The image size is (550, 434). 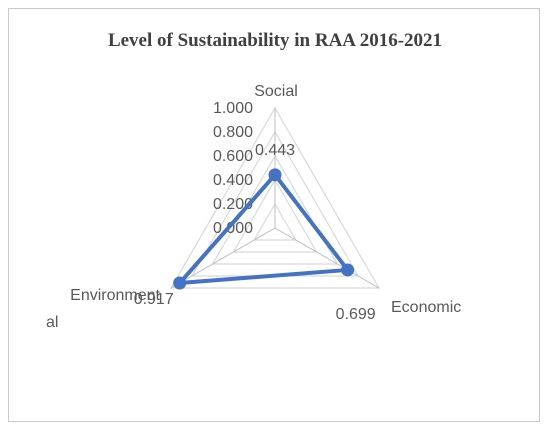 I want to click on axis-label-environmental: Environment, so click(x=115, y=295).